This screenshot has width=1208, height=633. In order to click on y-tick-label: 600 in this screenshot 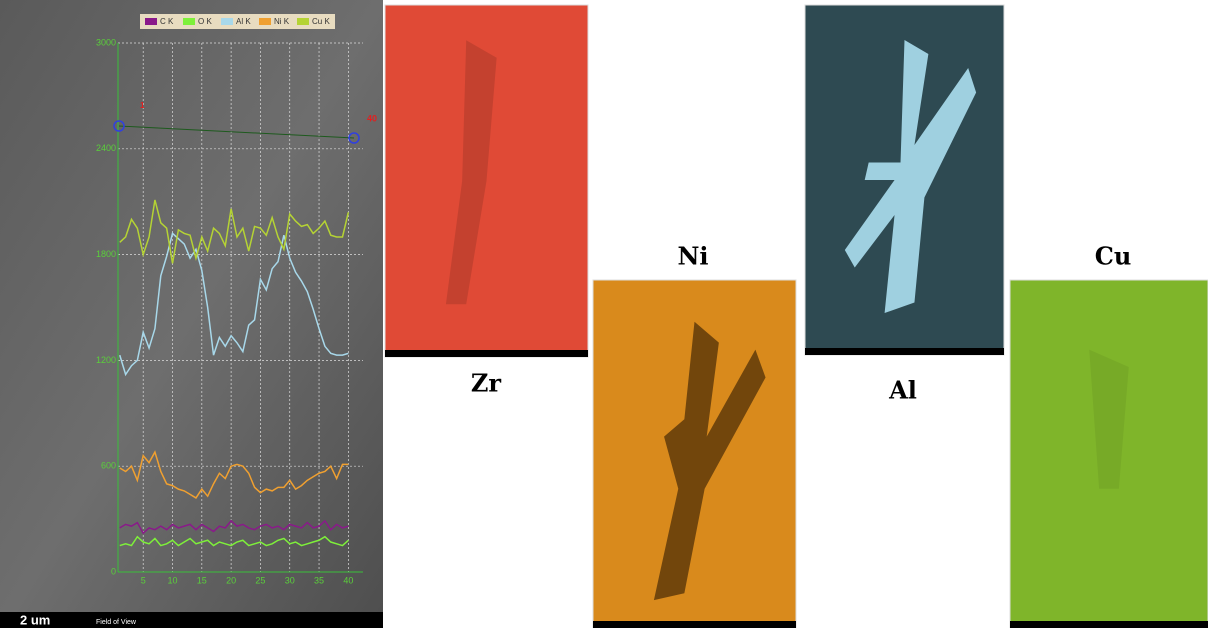, I will do `click(108, 466)`.